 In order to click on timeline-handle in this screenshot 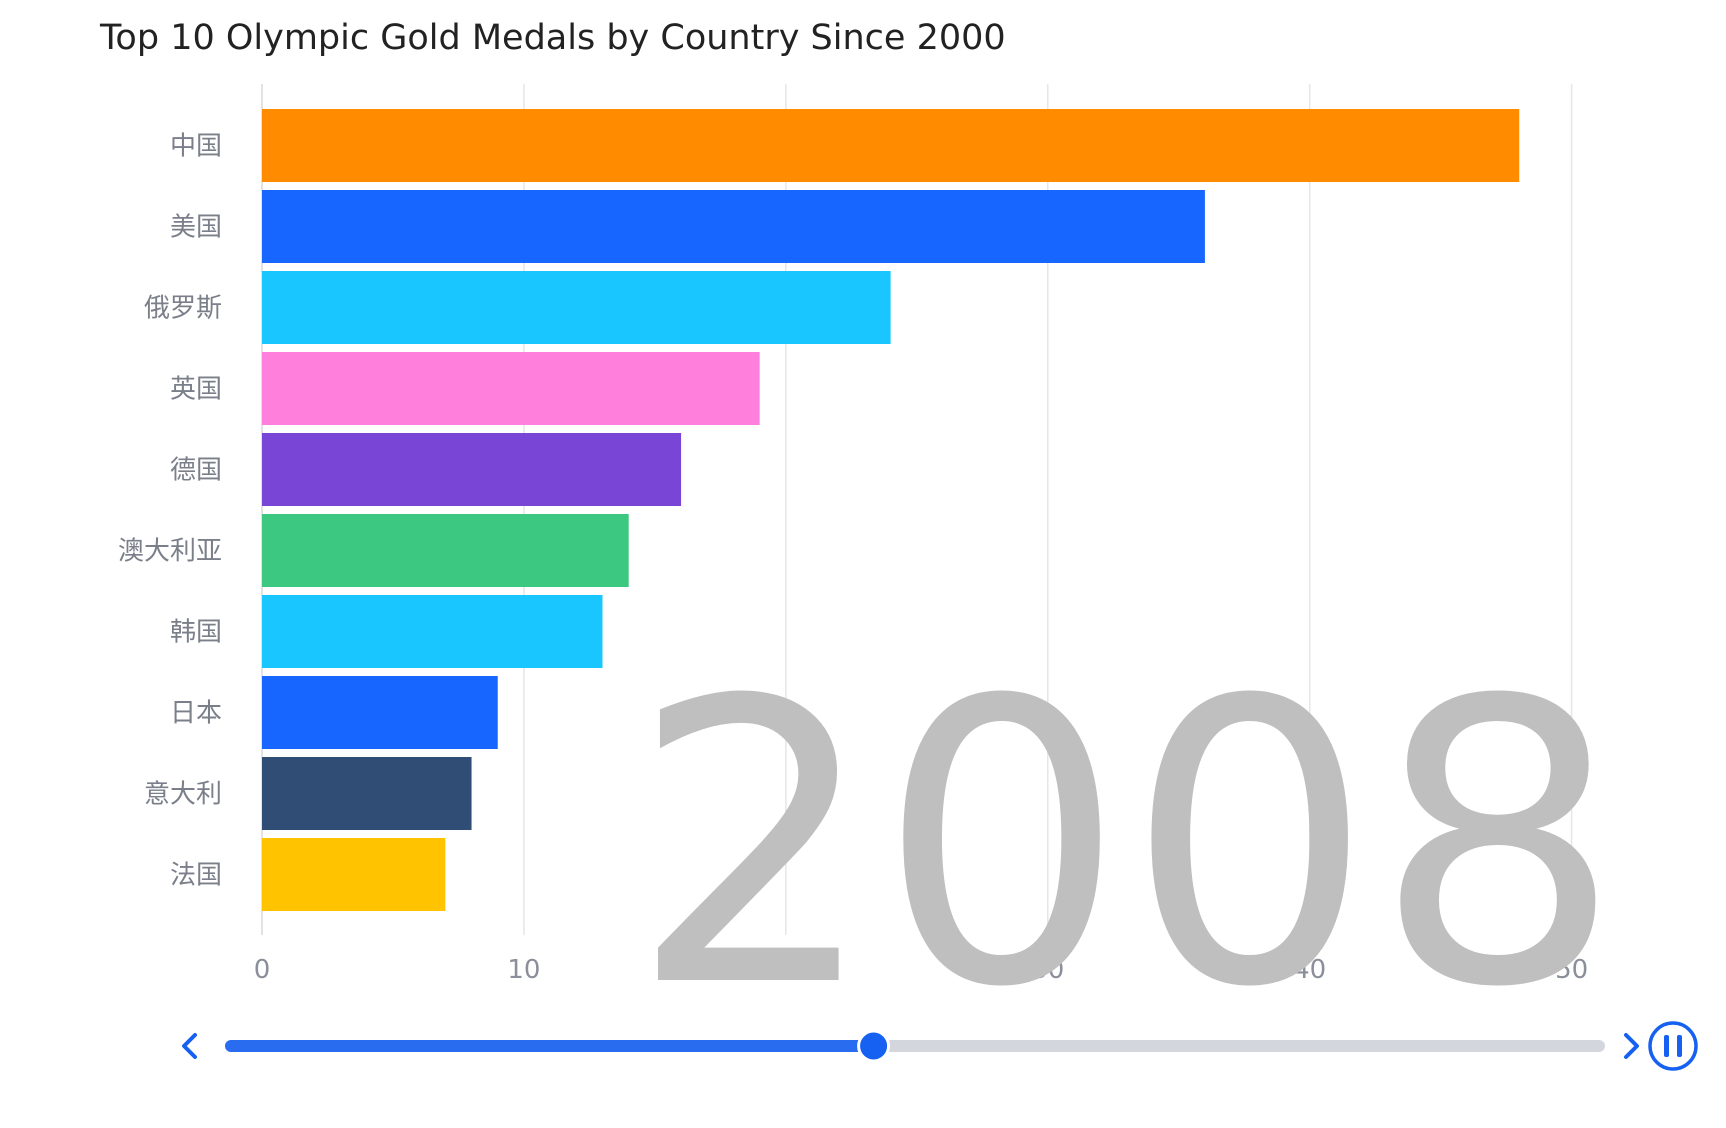, I will do `click(874, 1046)`.